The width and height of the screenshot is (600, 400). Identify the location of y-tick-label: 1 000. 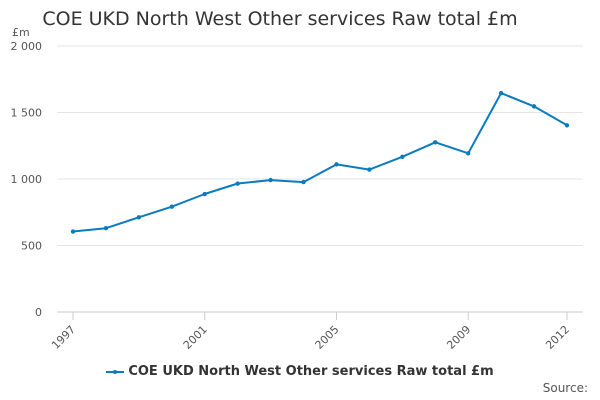
(27, 179).